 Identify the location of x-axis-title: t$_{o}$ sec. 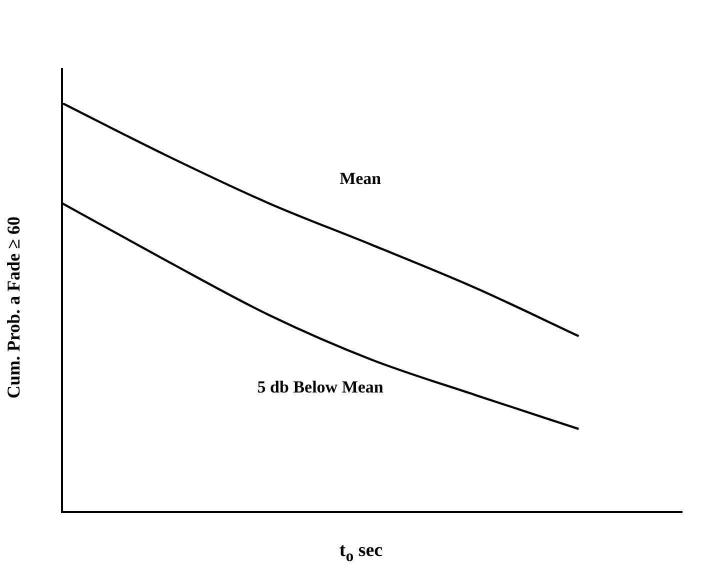
(361, 553).